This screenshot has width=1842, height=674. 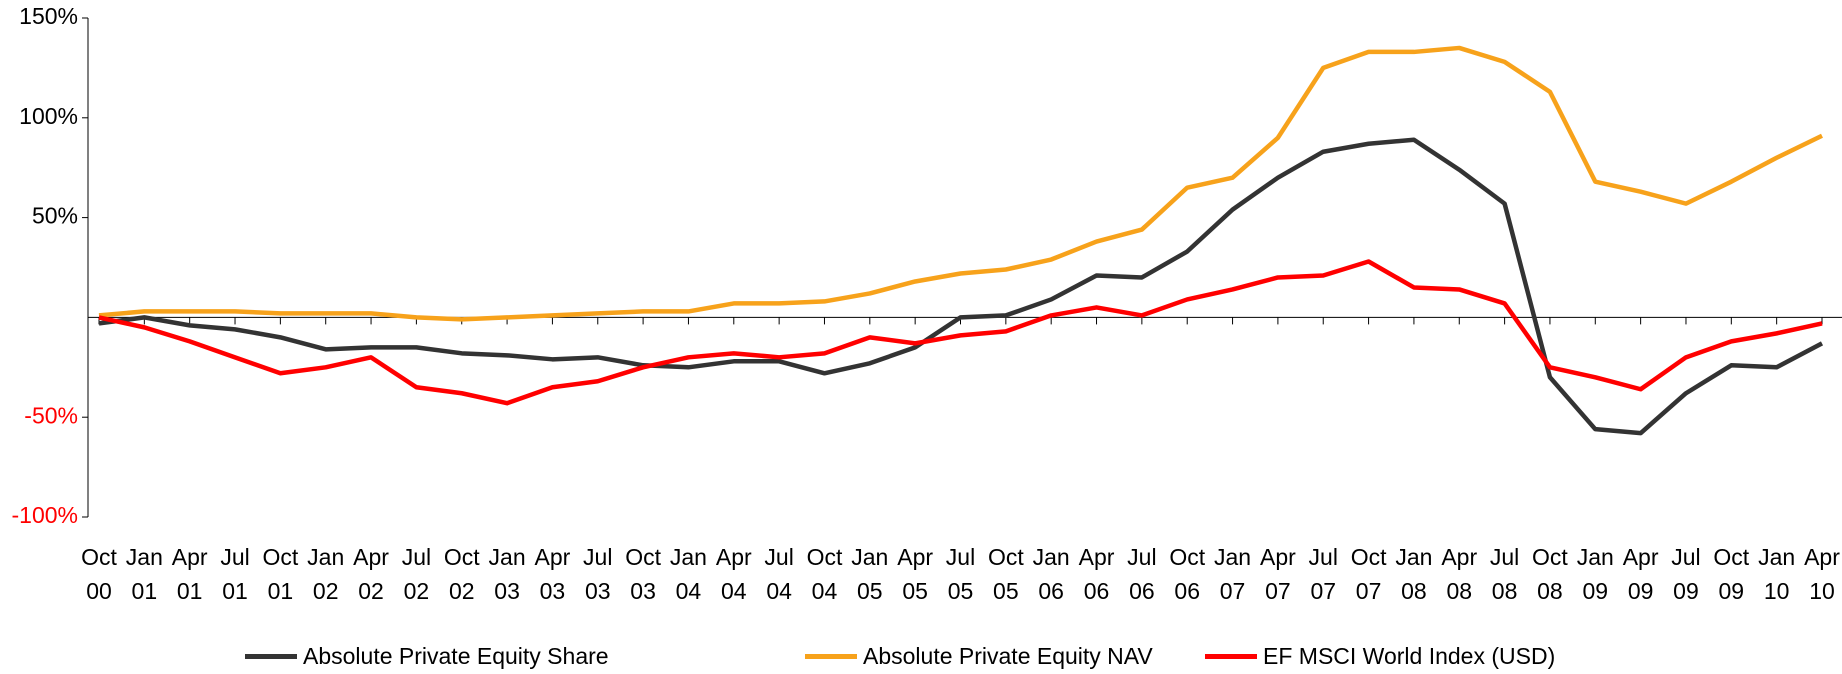 I want to click on x-tick-label: Oct 07, so click(x=1368, y=574).